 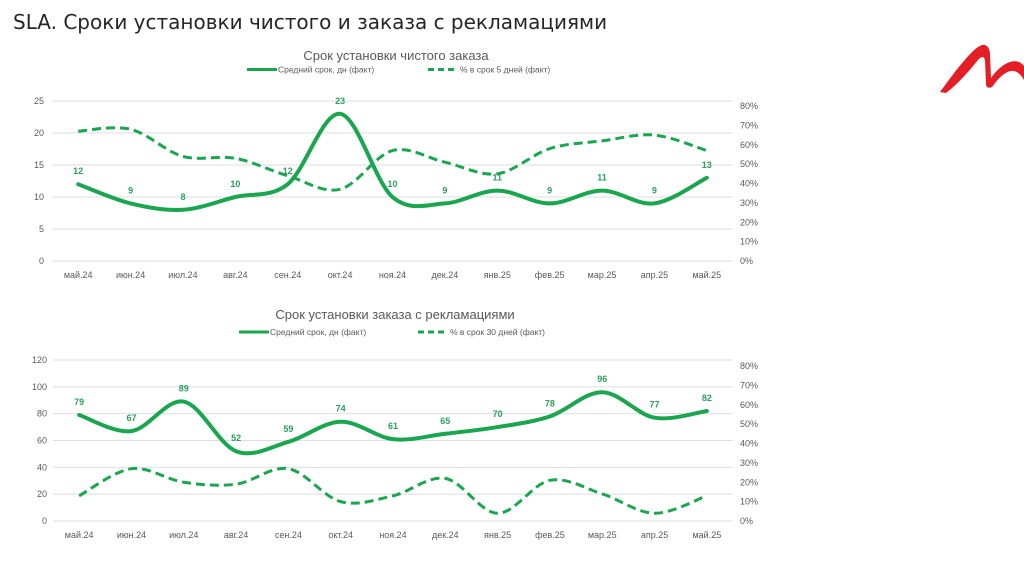 I want to click on data-label: 13, so click(x=707, y=165).